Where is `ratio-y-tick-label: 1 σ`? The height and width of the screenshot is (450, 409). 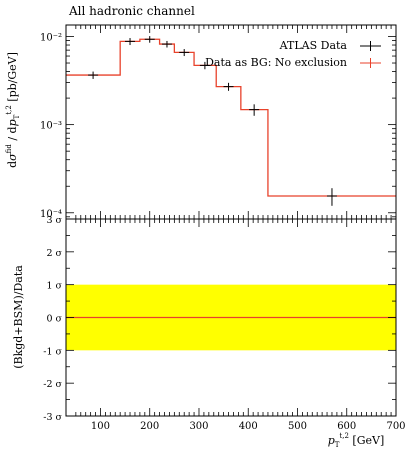
ratio-y-tick-label: 1 σ is located at coordinates (54, 286).